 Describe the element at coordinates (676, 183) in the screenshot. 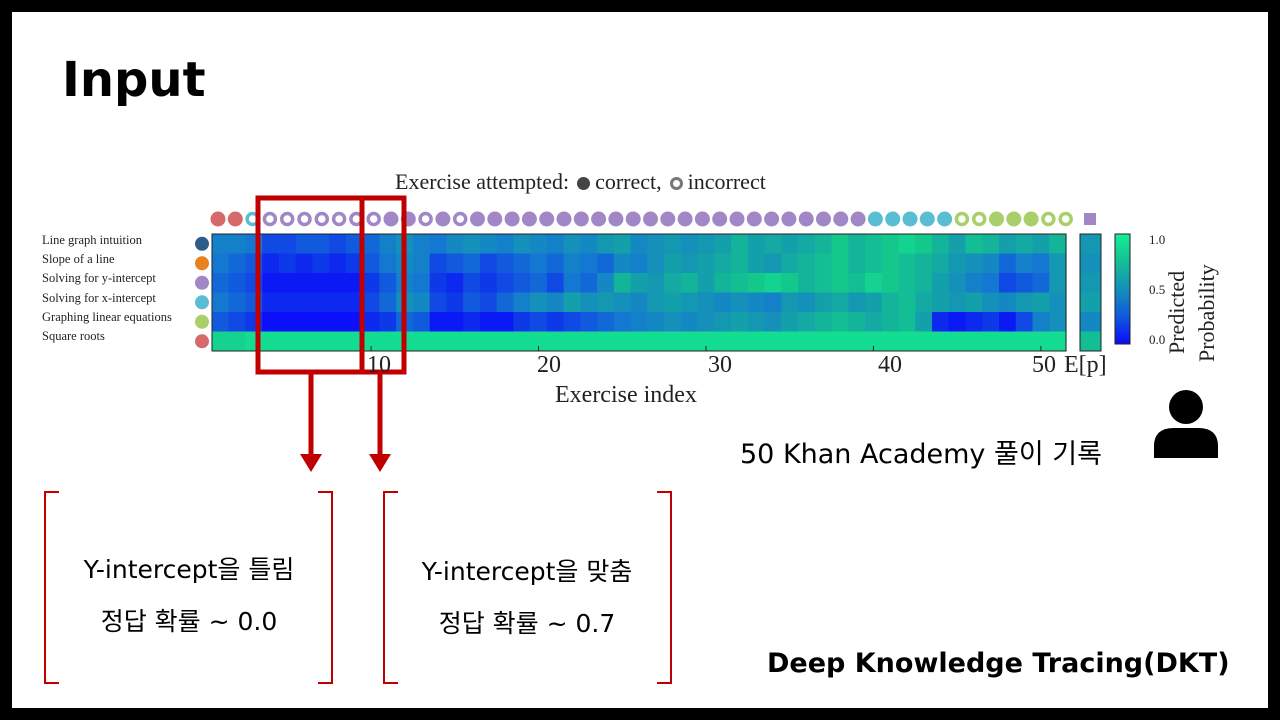

I see `incorrect-ring-icon` at that location.